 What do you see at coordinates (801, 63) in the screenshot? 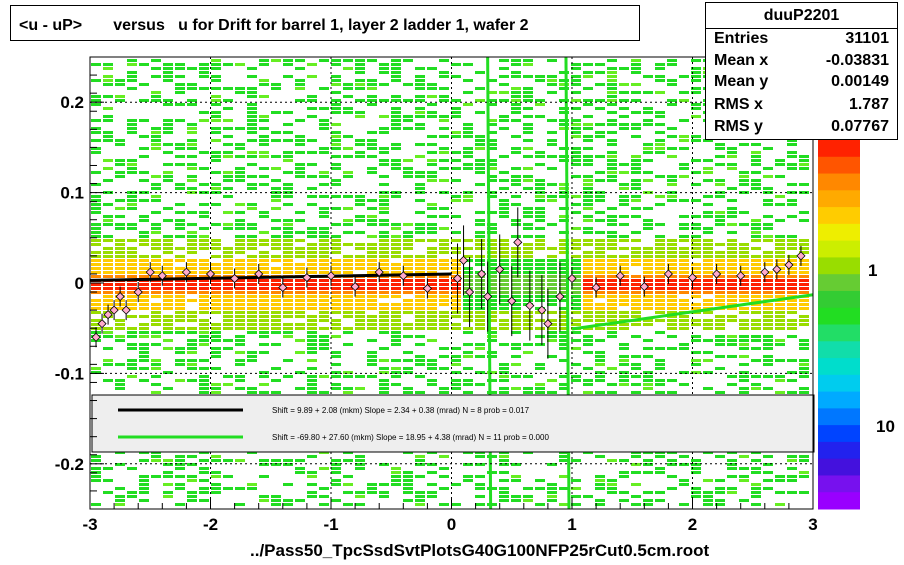
I see `stats-row-mean-x: Mean x -0.03831` at bounding box center [801, 63].